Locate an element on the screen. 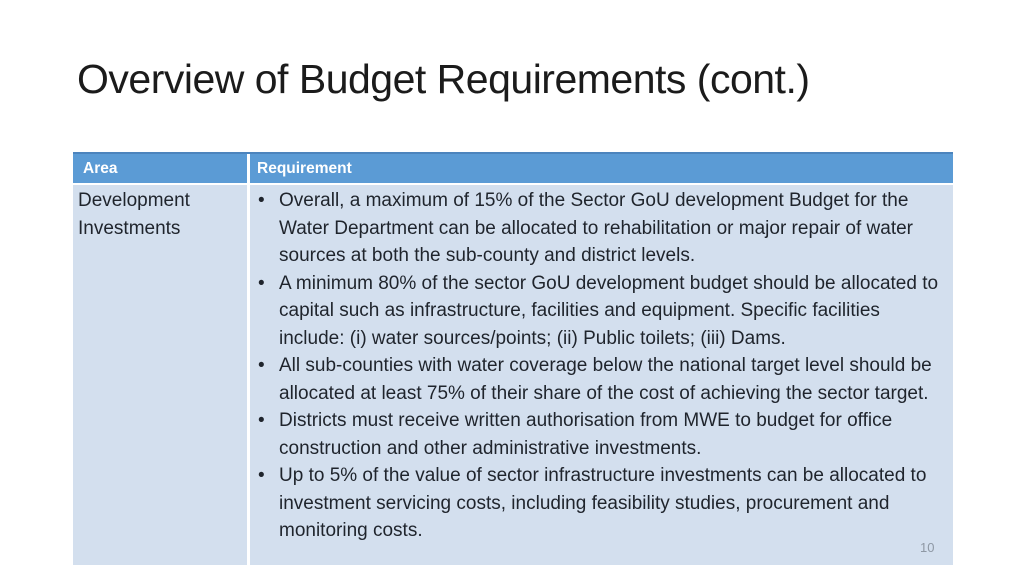 The height and width of the screenshot is (576, 1024). slide-title: Overview of Budget Requirements (cont.) is located at coordinates (443, 79).